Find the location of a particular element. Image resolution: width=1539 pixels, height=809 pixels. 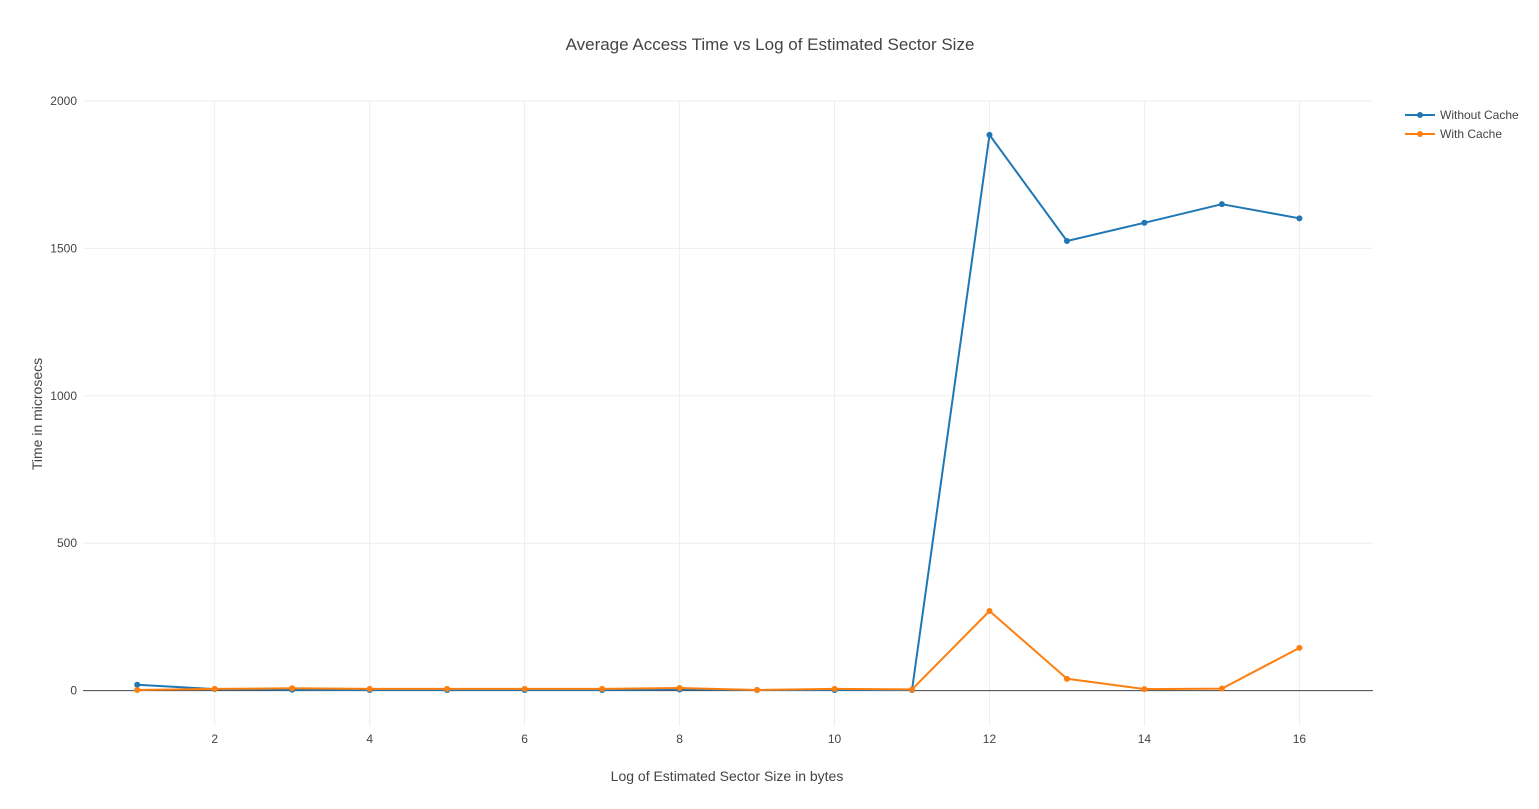

series-line is located at coordinates (718, 650).